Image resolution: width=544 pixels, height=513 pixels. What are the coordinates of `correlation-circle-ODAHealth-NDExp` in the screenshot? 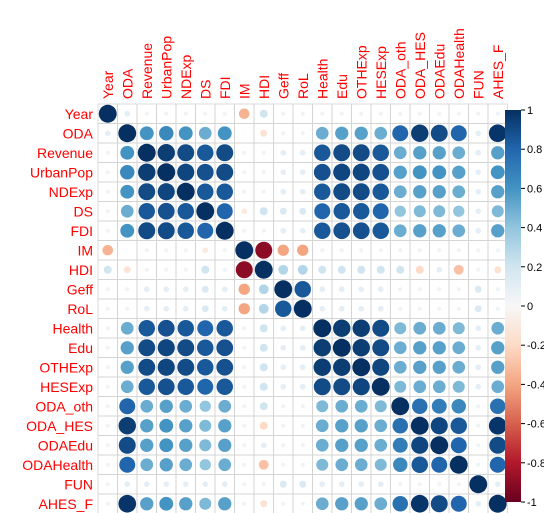 It's located at (186, 465).